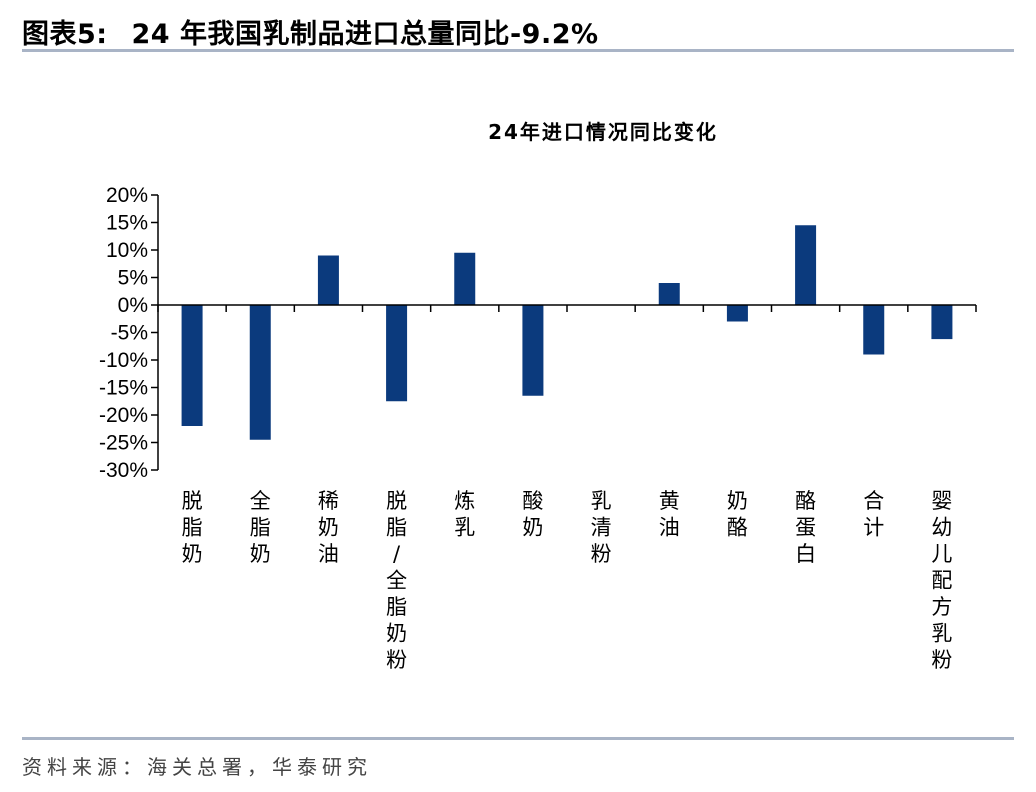 The width and height of the screenshot is (1036, 792). I want to click on x-tick-label: 稀奶油, so click(328, 527).